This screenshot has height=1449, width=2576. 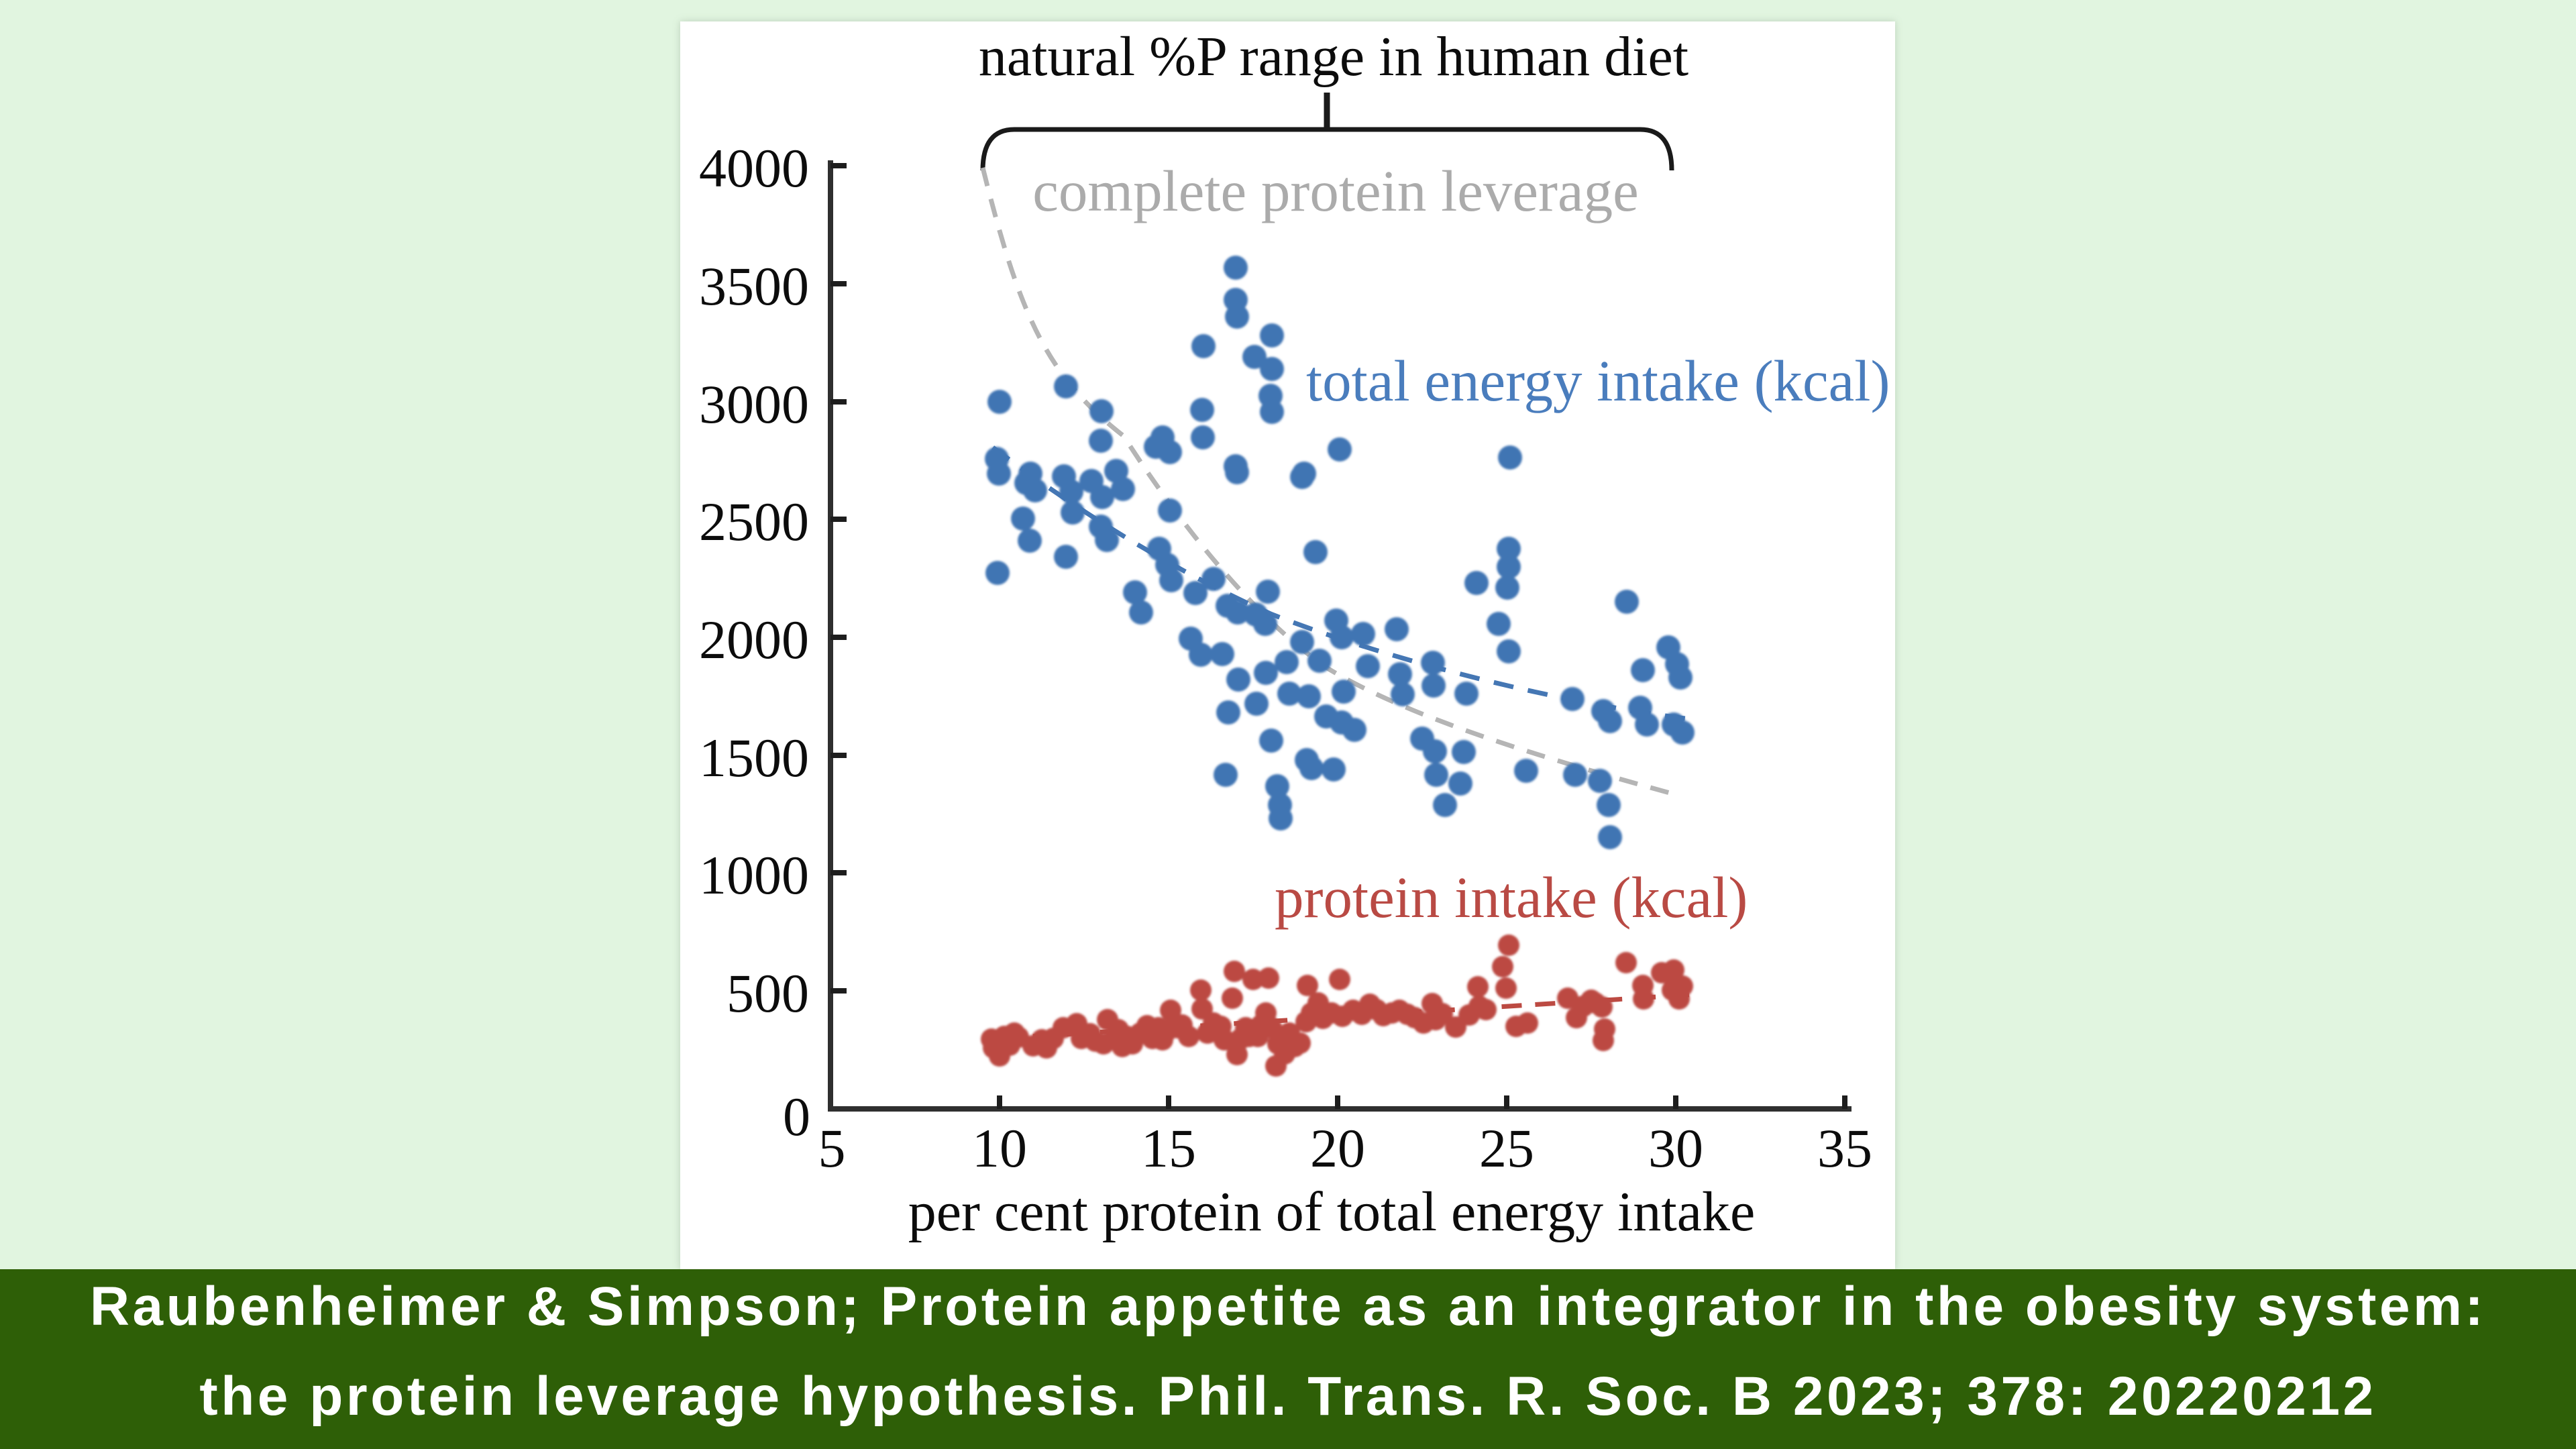 What do you see at coordinates (754, 639) in the screenshot?
I see `svg-text: 2000` at bounding box center [754, 639].